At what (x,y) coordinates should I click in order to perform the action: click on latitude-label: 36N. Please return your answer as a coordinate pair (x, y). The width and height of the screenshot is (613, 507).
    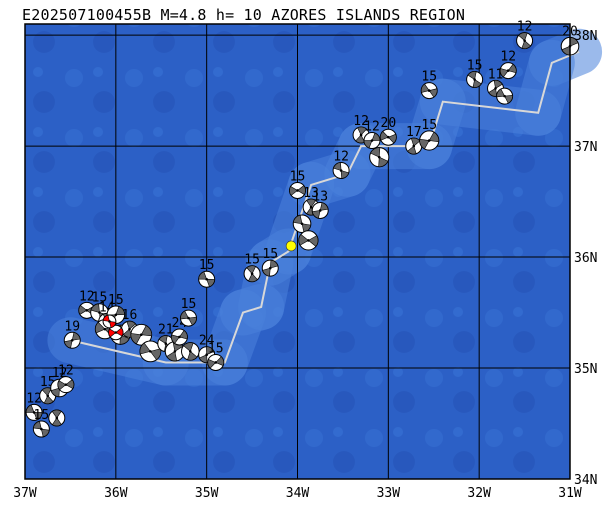
    Looking at the image, I should click on (585, 258).